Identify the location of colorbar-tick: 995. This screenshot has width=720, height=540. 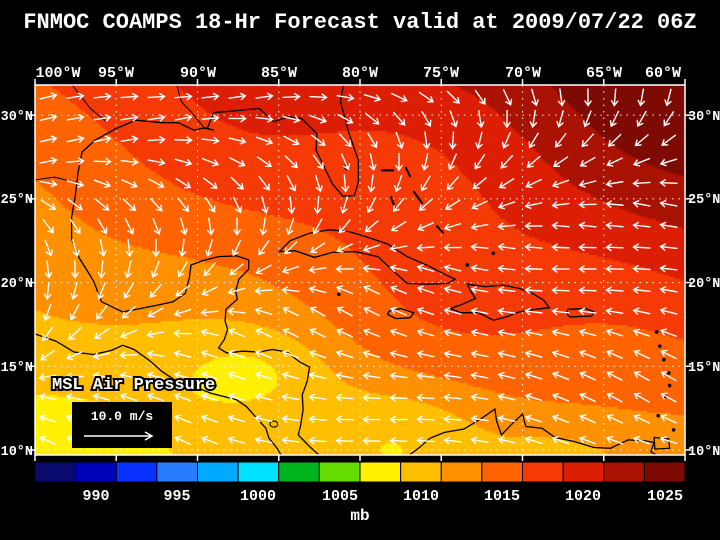
(176, 496).